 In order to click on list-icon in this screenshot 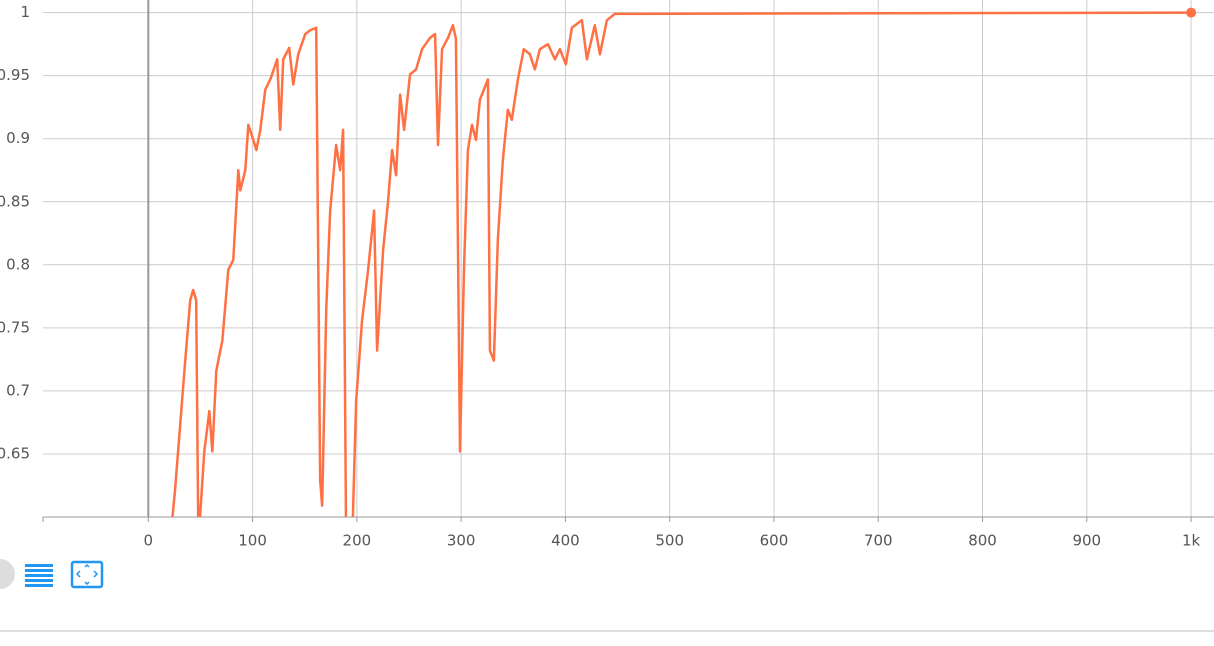, I will do `click(39, 575)`.